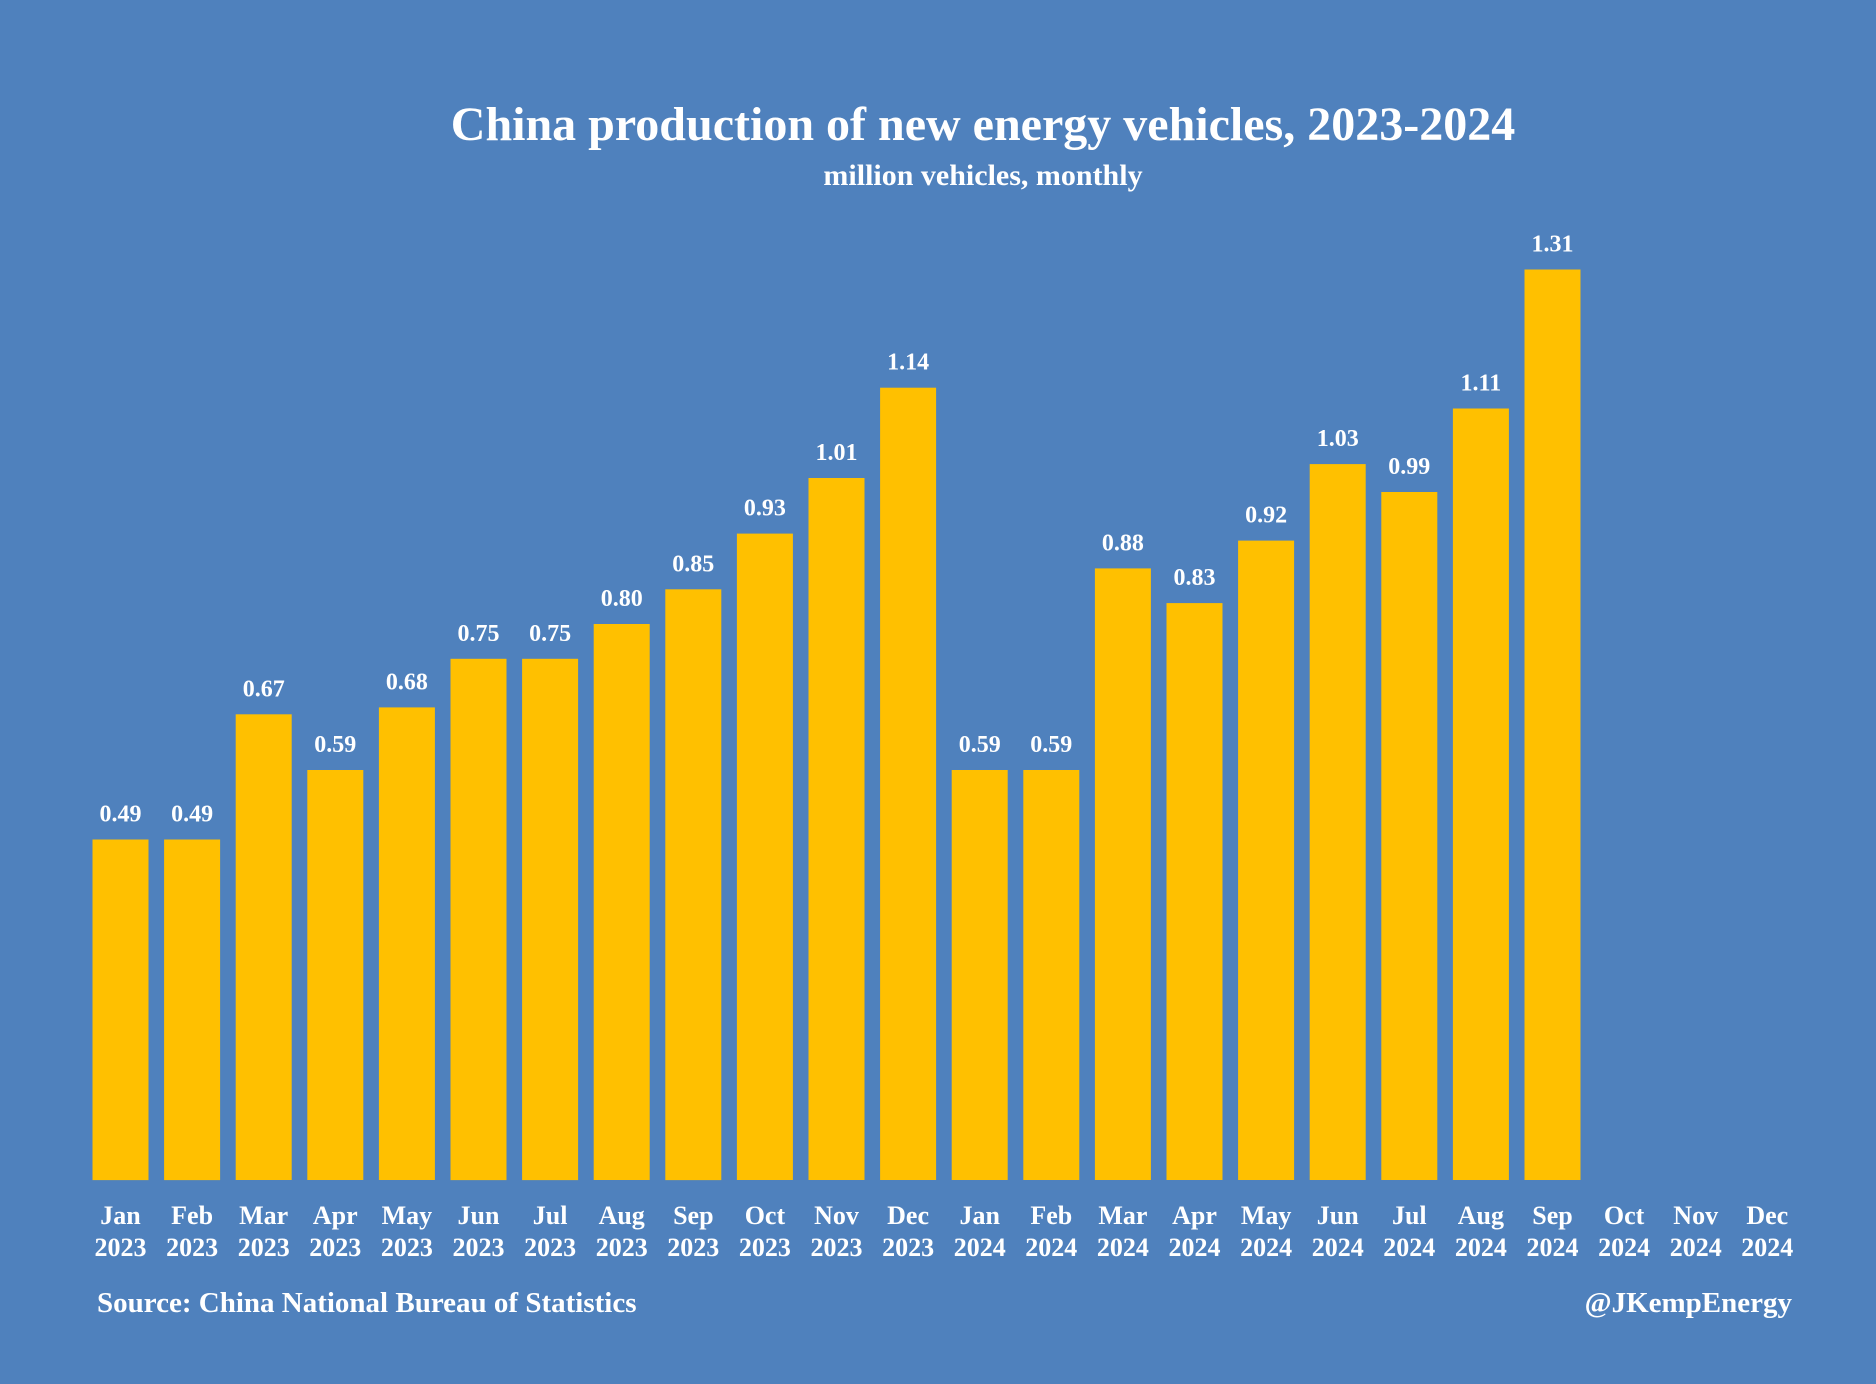  Describe the element at coordinates (693, 564) in the screenshot. I see `data-label: 0.85` at that location.